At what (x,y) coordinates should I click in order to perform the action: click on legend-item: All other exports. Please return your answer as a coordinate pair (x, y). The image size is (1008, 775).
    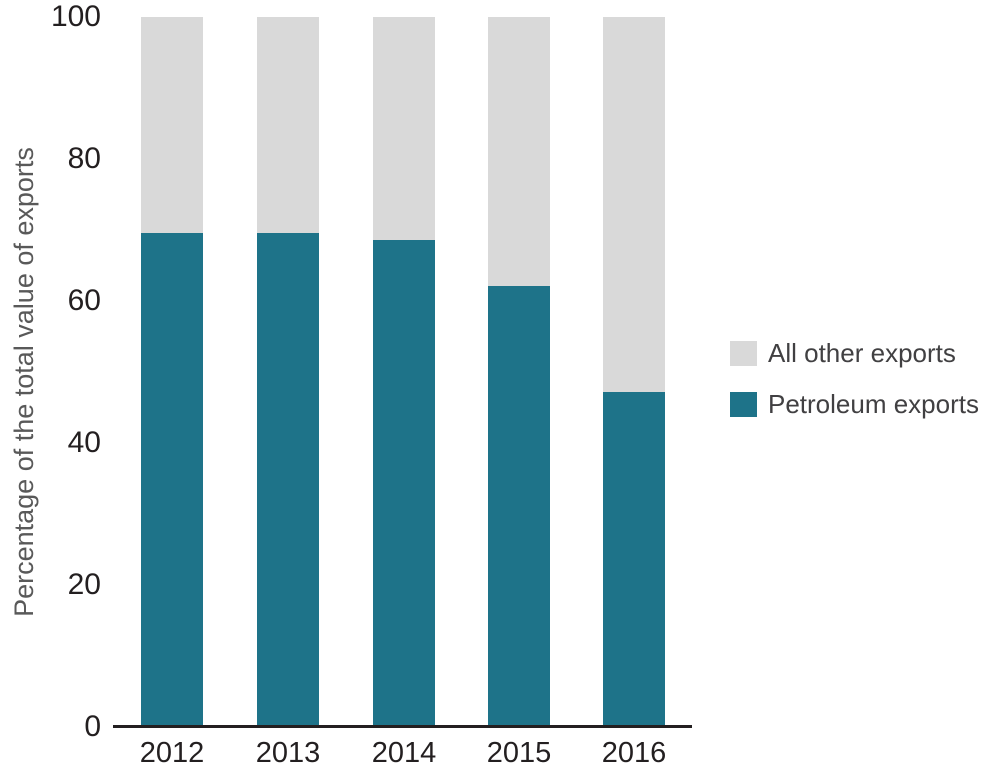
    Looking at the image, I should click on (854, 353).